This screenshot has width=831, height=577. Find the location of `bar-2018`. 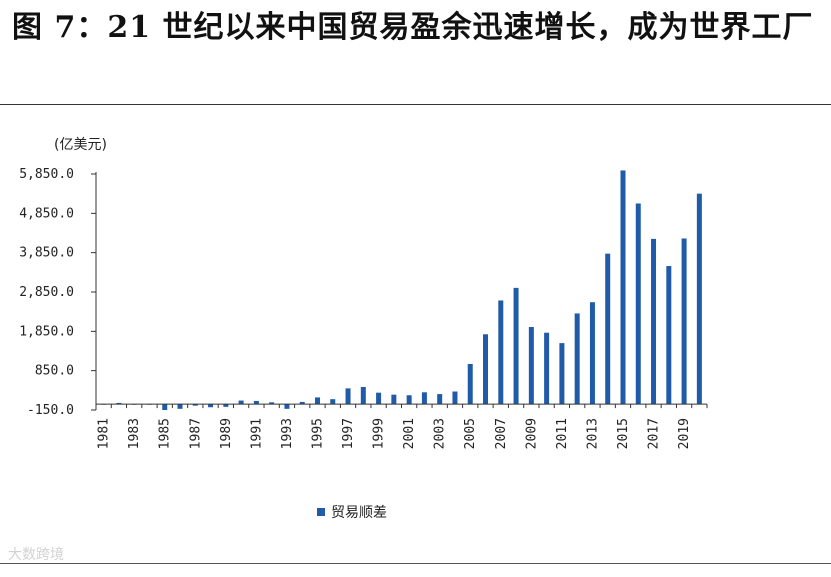

bar-2018 is located at coordinates (669, 335).